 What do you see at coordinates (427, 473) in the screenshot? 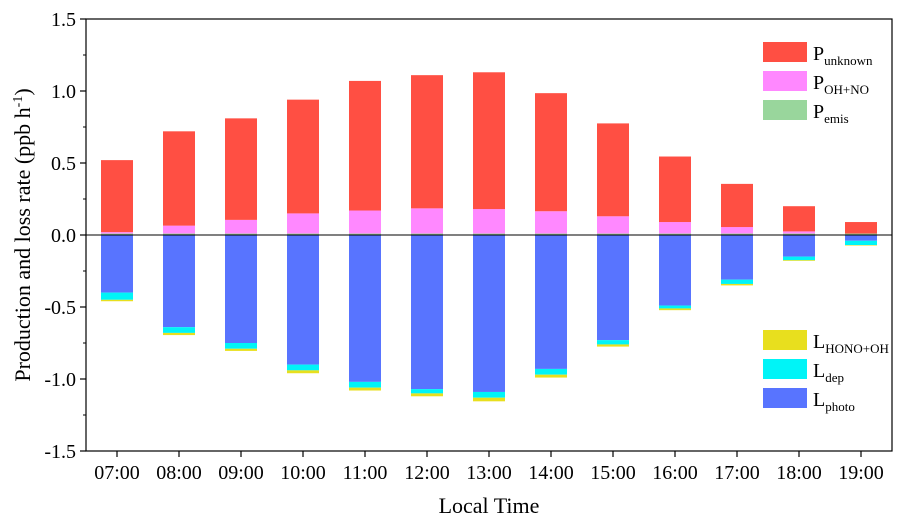
I see `x-tick-label: 12:00` at bounding box center [427, 473].